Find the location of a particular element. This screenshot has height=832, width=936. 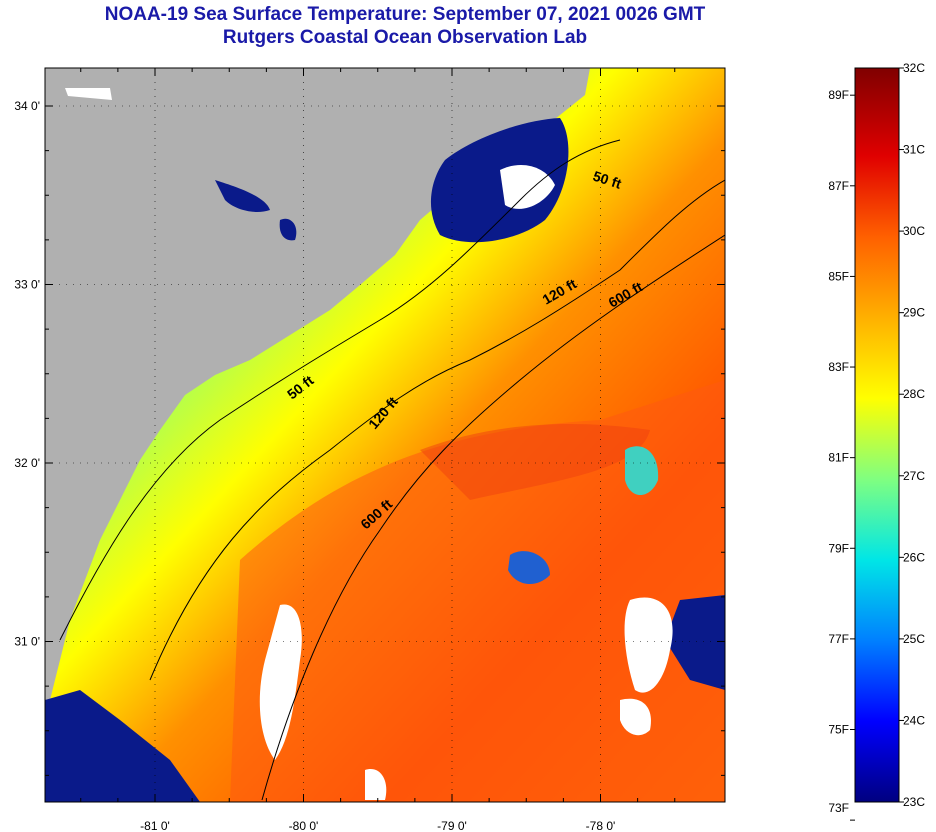

colorbar-celsius-label: 27C is located at coordinates (914, 476).